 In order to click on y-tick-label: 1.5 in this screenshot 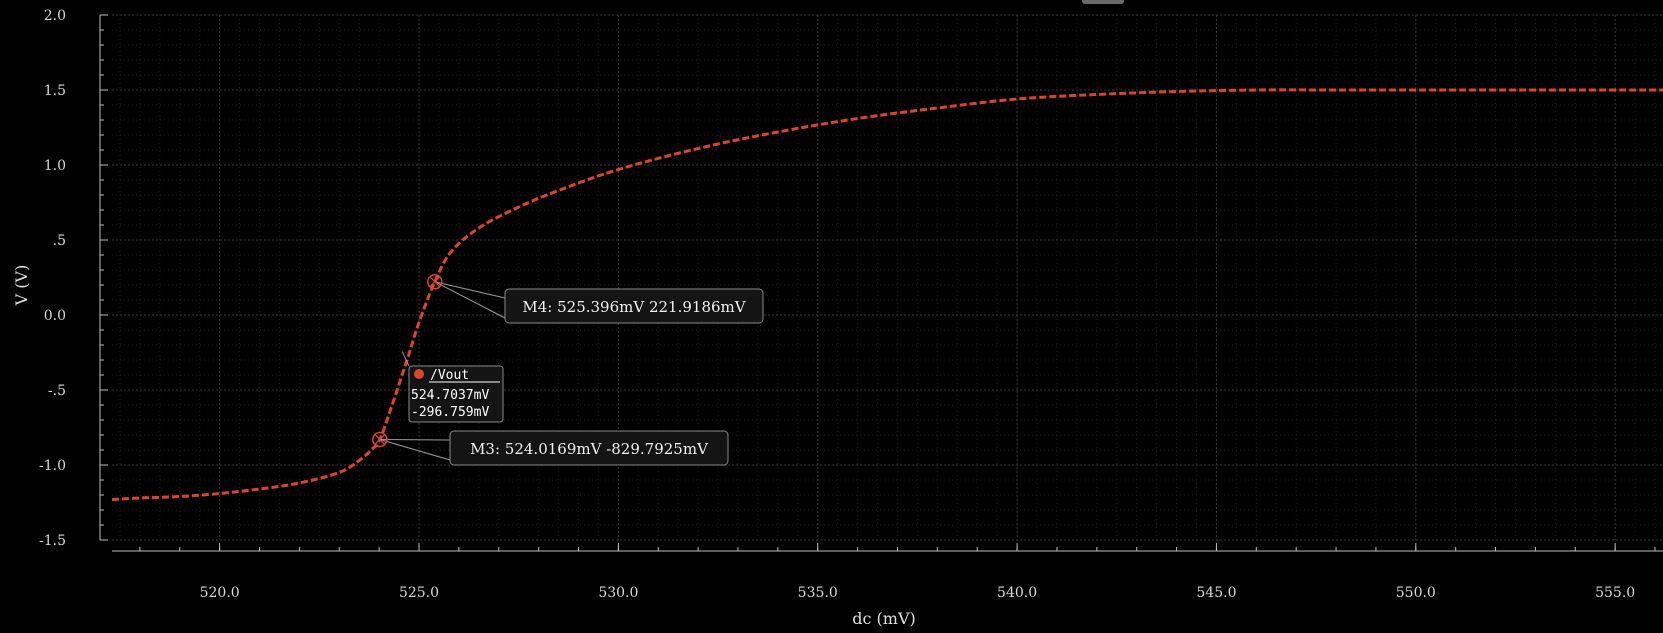, I will do `click(55, 91)`.